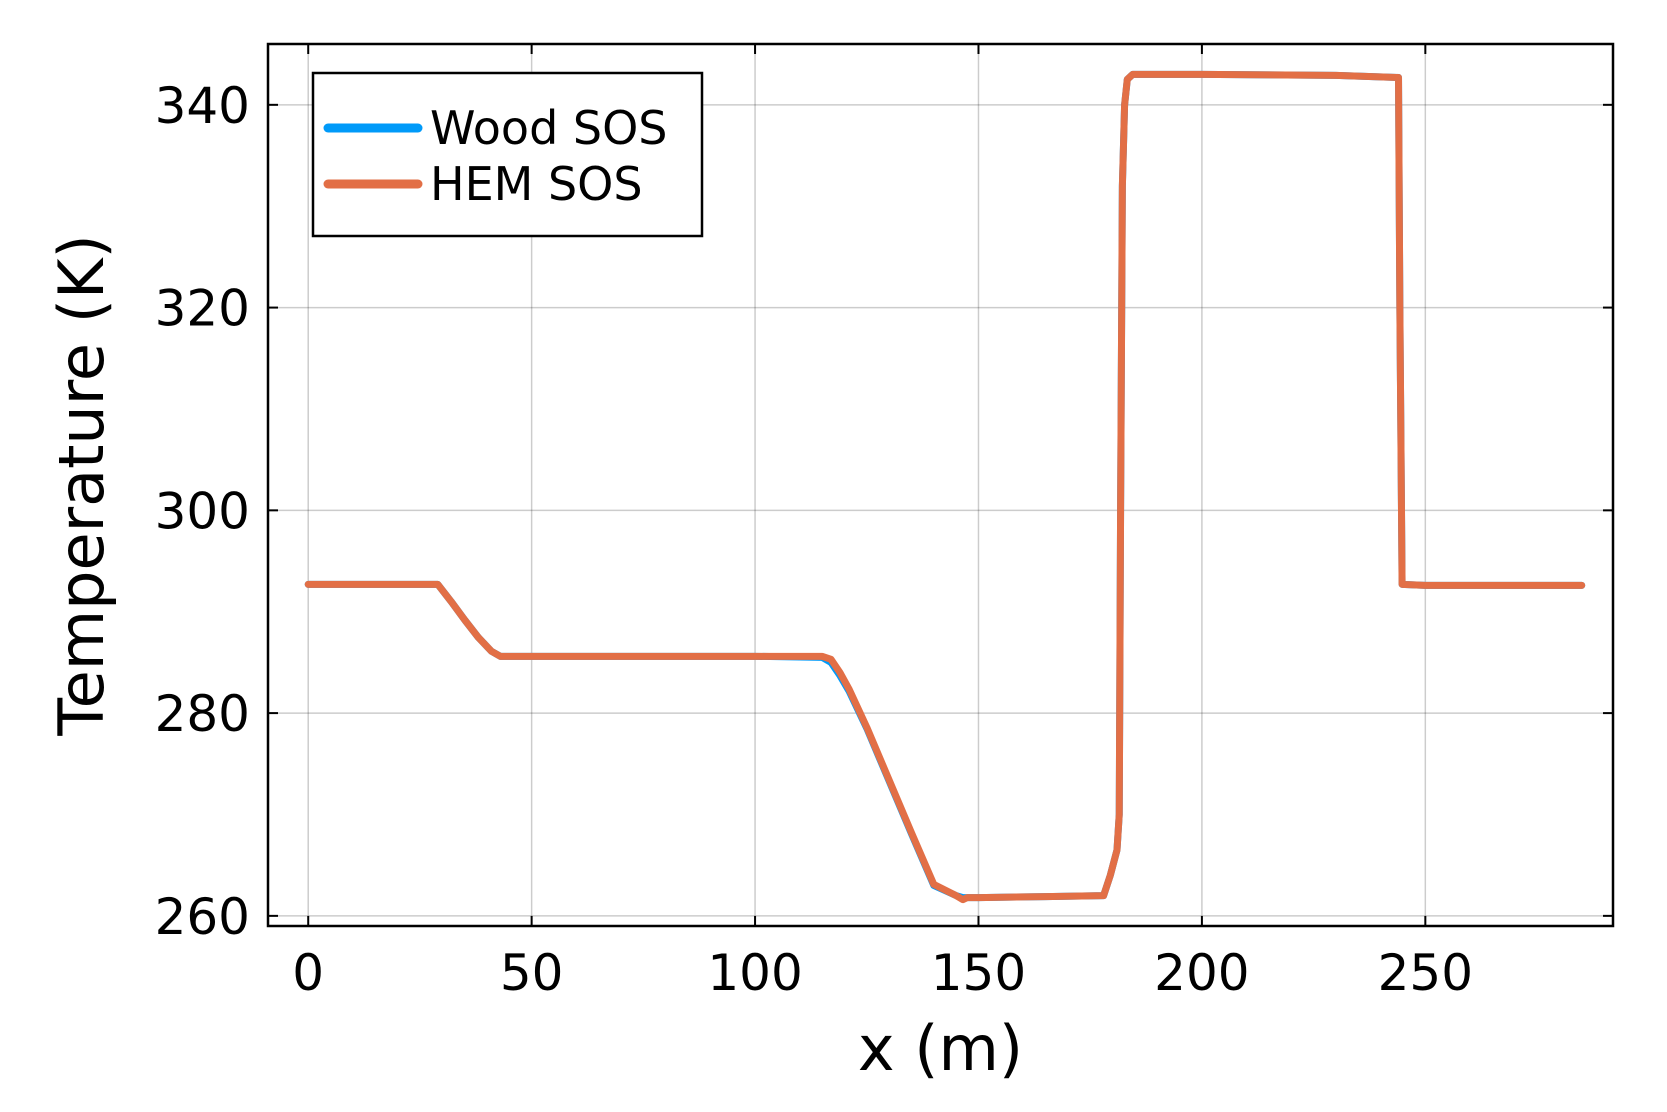 The height and width of the screenshot is (1112, 1667). Describe the element at coordinates (1201, 973) in the screenshot. I see `x-tick-label: 200` at that location.